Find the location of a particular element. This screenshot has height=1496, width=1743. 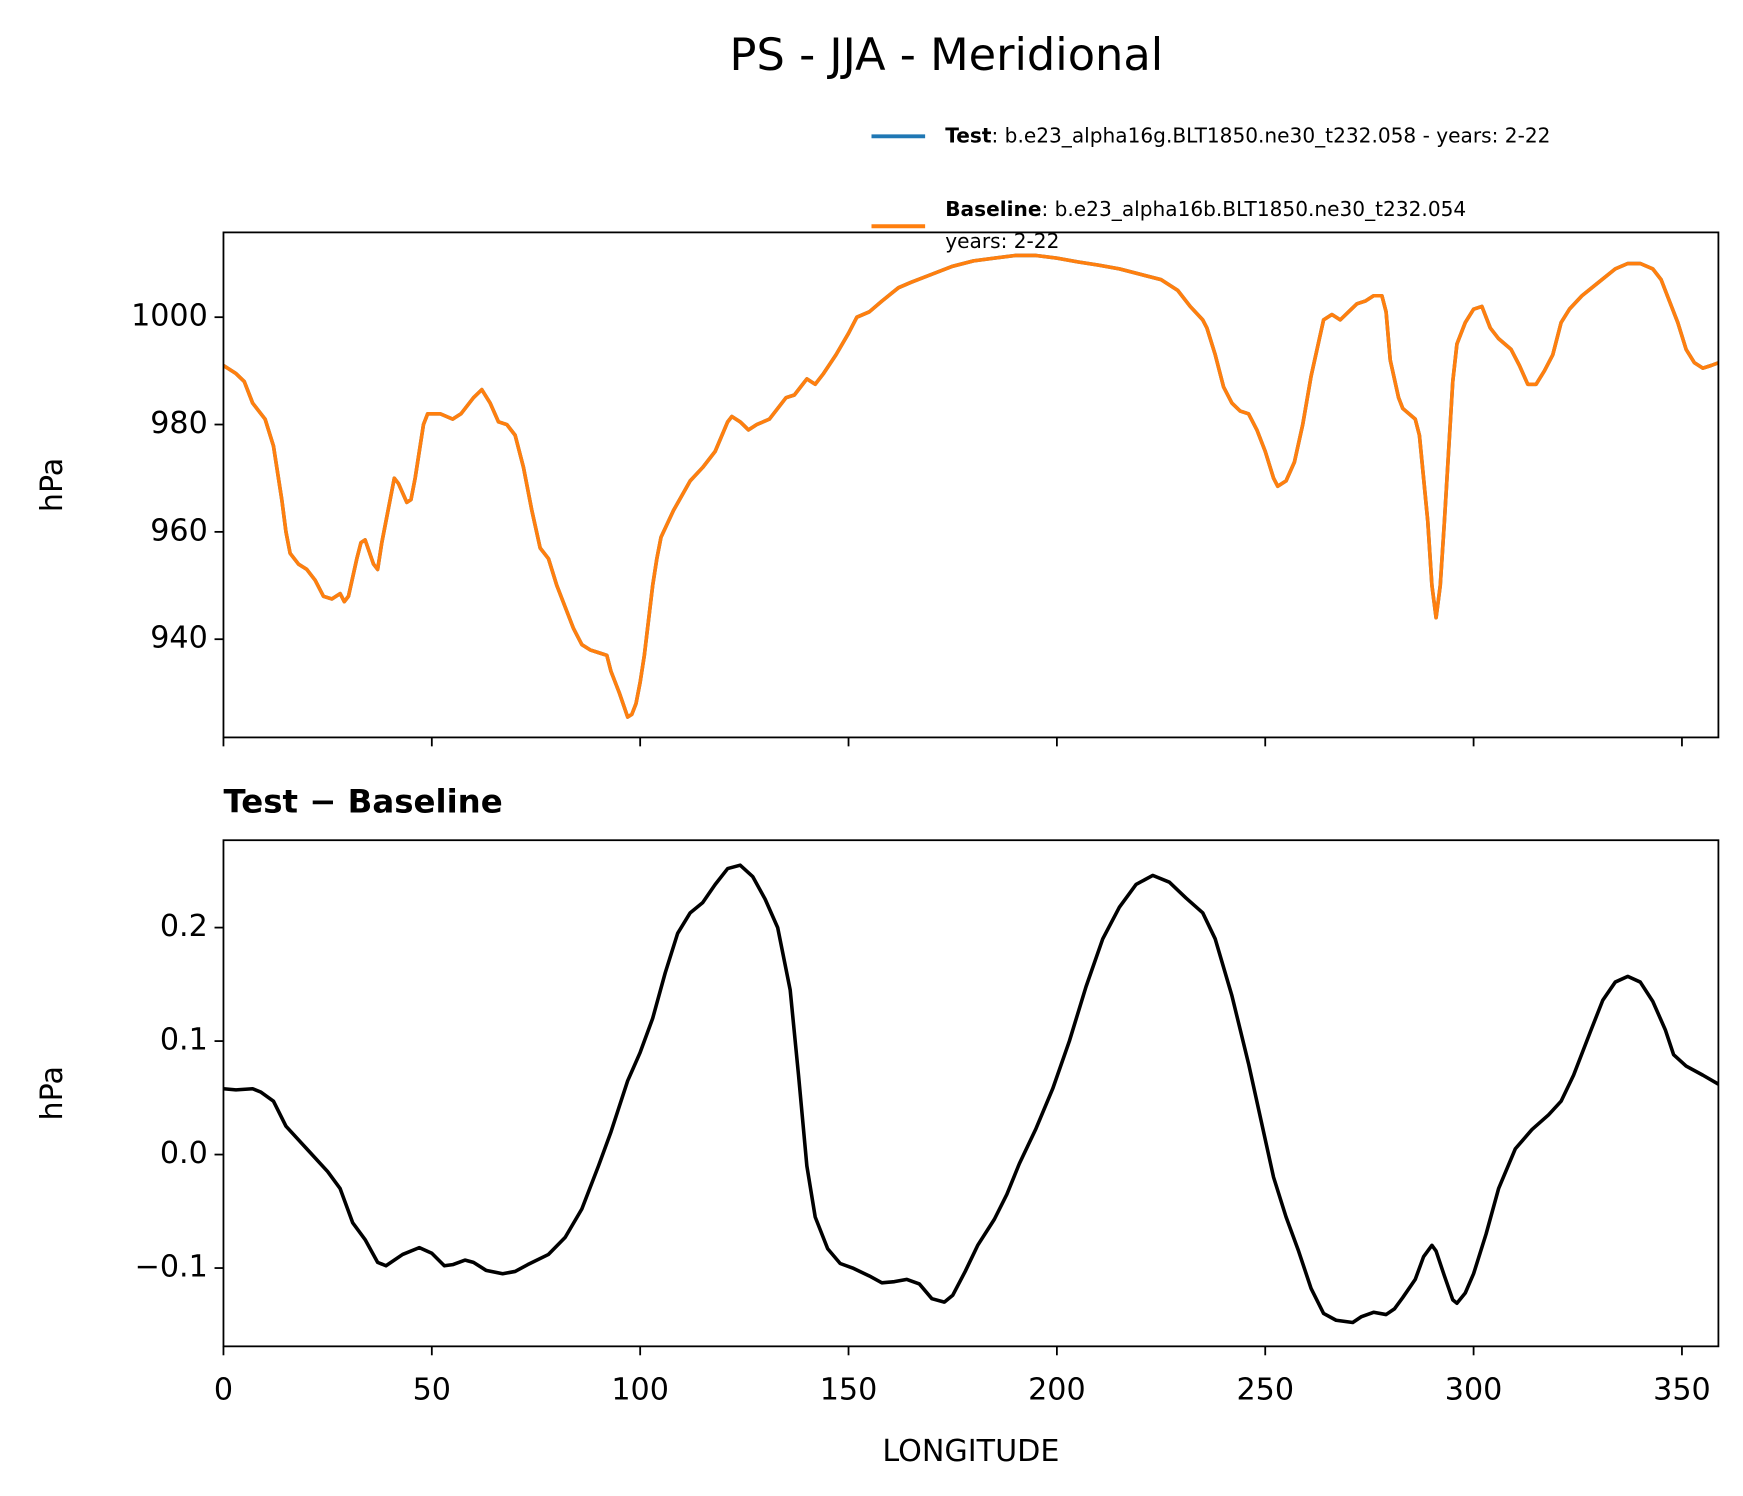

subplot-title: Test − Baseline is located at coordinates (362, 801).